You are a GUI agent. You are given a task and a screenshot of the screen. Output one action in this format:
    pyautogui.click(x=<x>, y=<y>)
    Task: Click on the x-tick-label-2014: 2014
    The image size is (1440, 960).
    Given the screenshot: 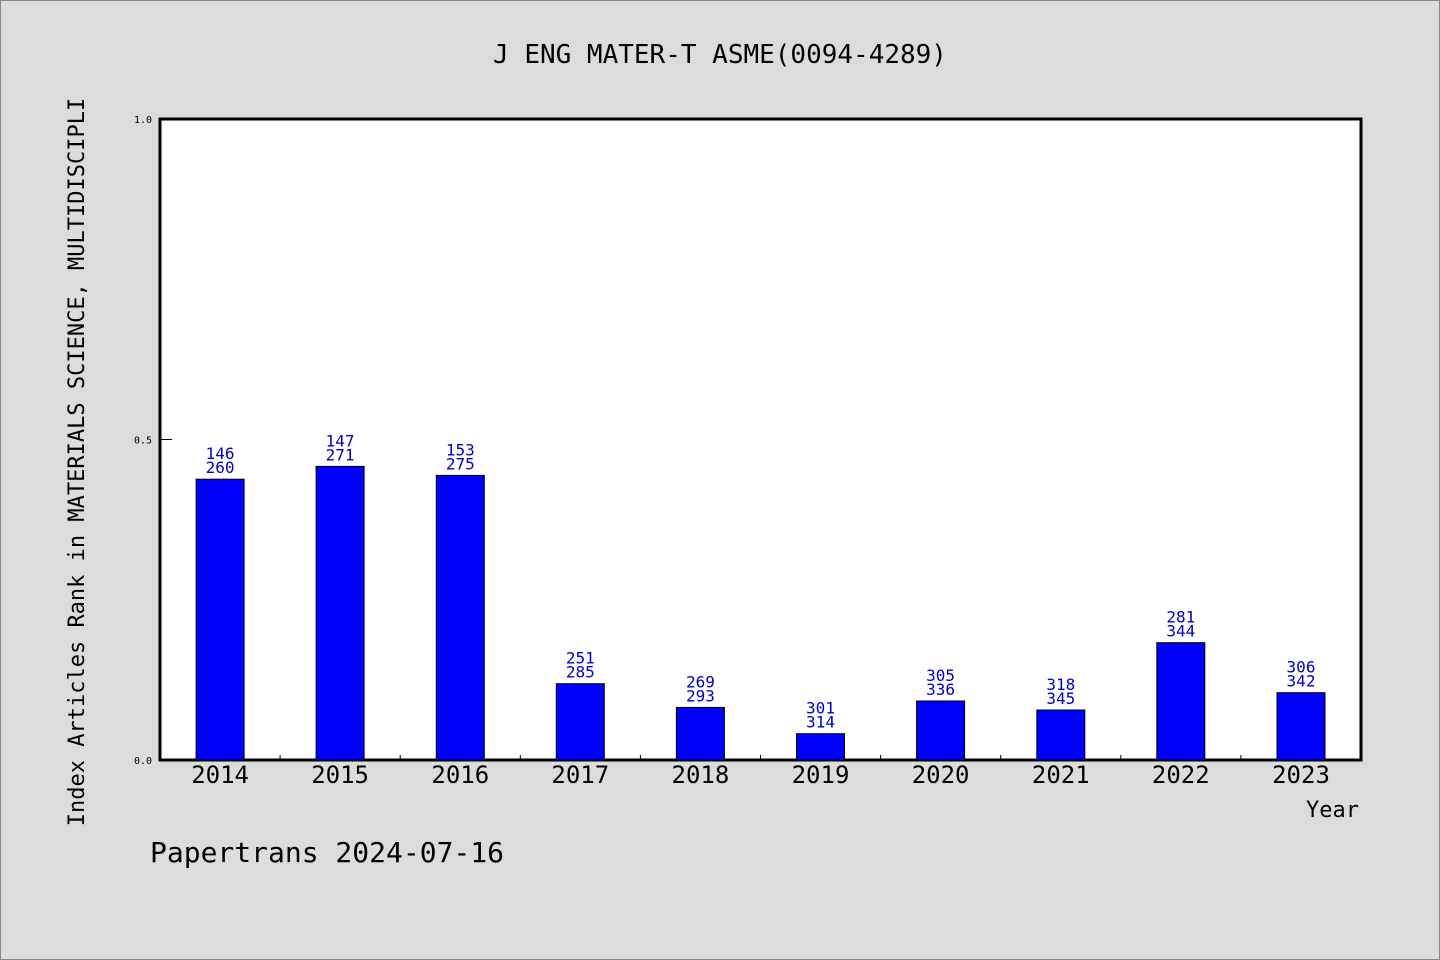 What is the action you would take?
    pyautogui.click(x=220, y=775)
    